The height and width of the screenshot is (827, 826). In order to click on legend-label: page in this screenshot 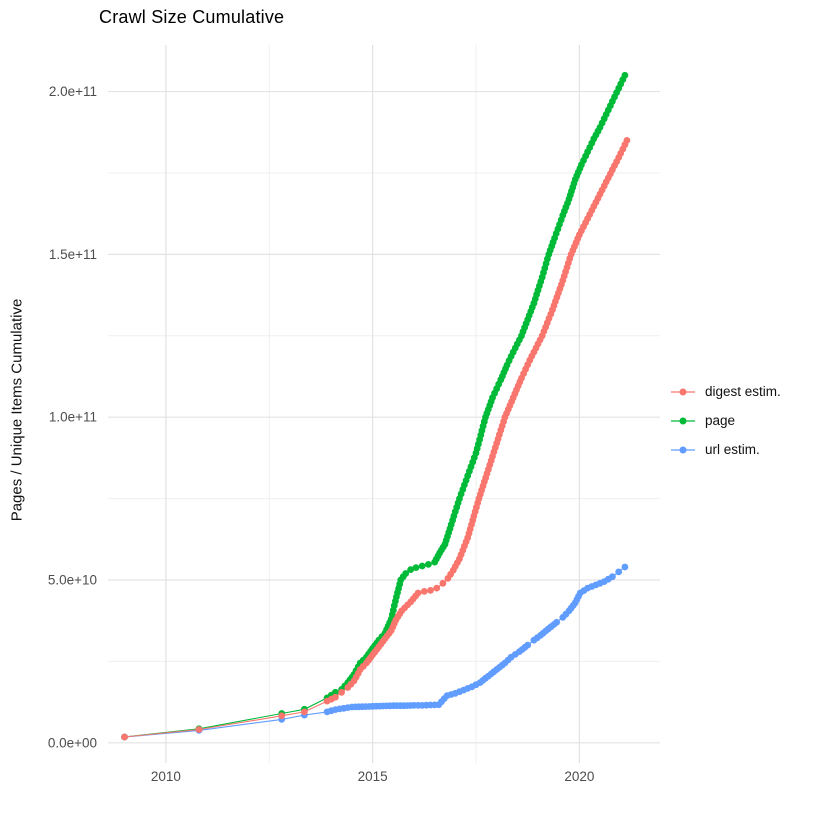, I will do `click(720, 420)`.